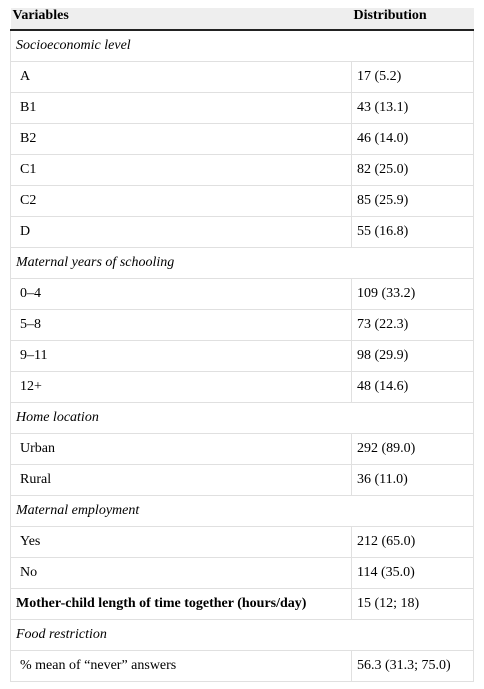 The width and height of the screenshot is (484, 689). Describe the element at coordinates (181, 356) in the screenshot. I see `label-cell: 9–11` at that location.